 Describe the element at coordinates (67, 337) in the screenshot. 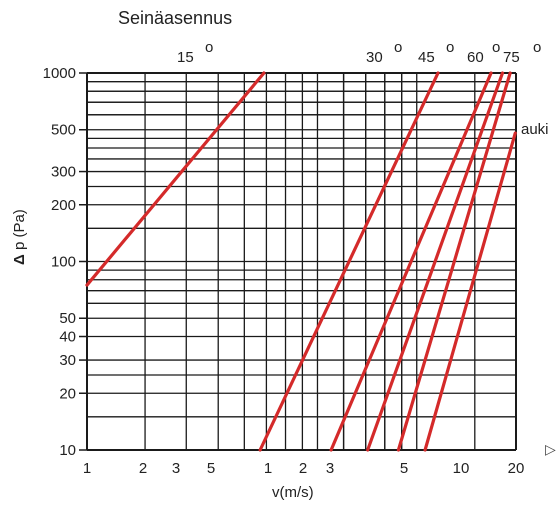

I see `y-tick-label: 40` at that location.